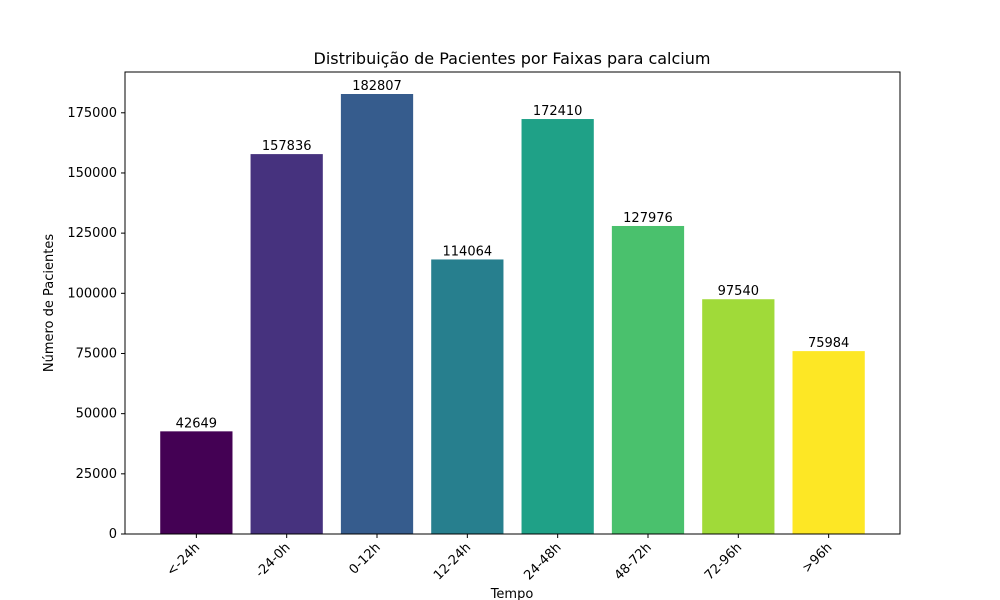  I want to click on y-axis-label: Número de Pacientes, so click(49, 303).